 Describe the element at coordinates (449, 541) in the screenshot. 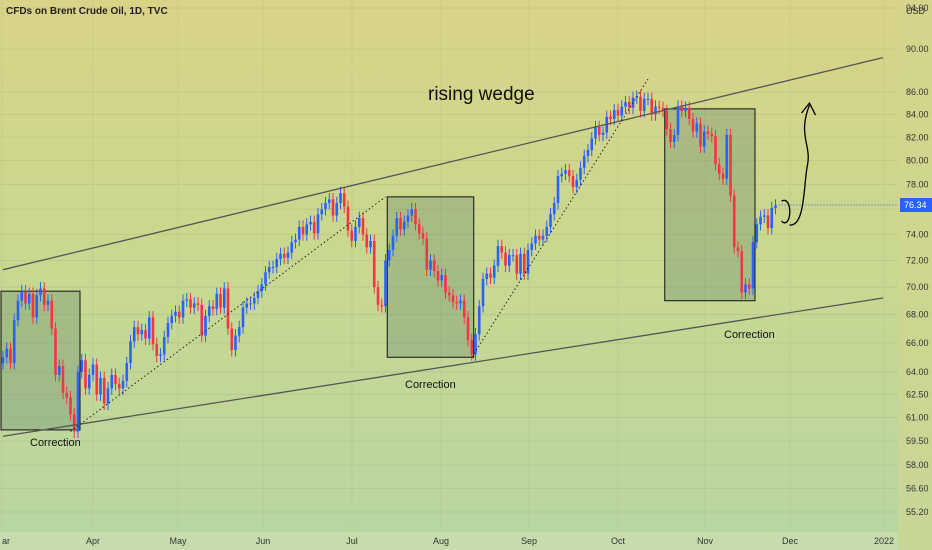

I see `time-axis: ar Apr May Jun Jul Aug Sep Oct Nov Dec 2022` at that location.